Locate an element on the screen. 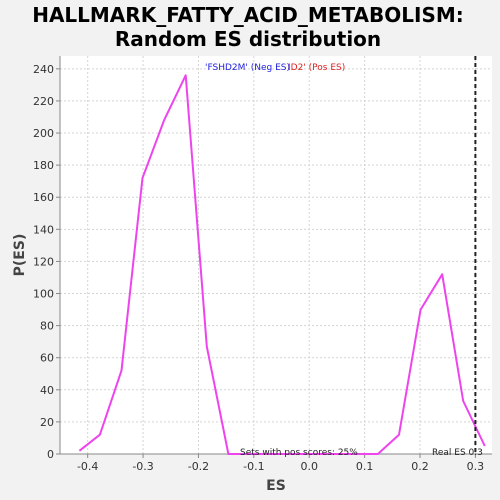 This screenshot has height=500, width=500. x-axis-label: ES is located at coordinates (276, 486).